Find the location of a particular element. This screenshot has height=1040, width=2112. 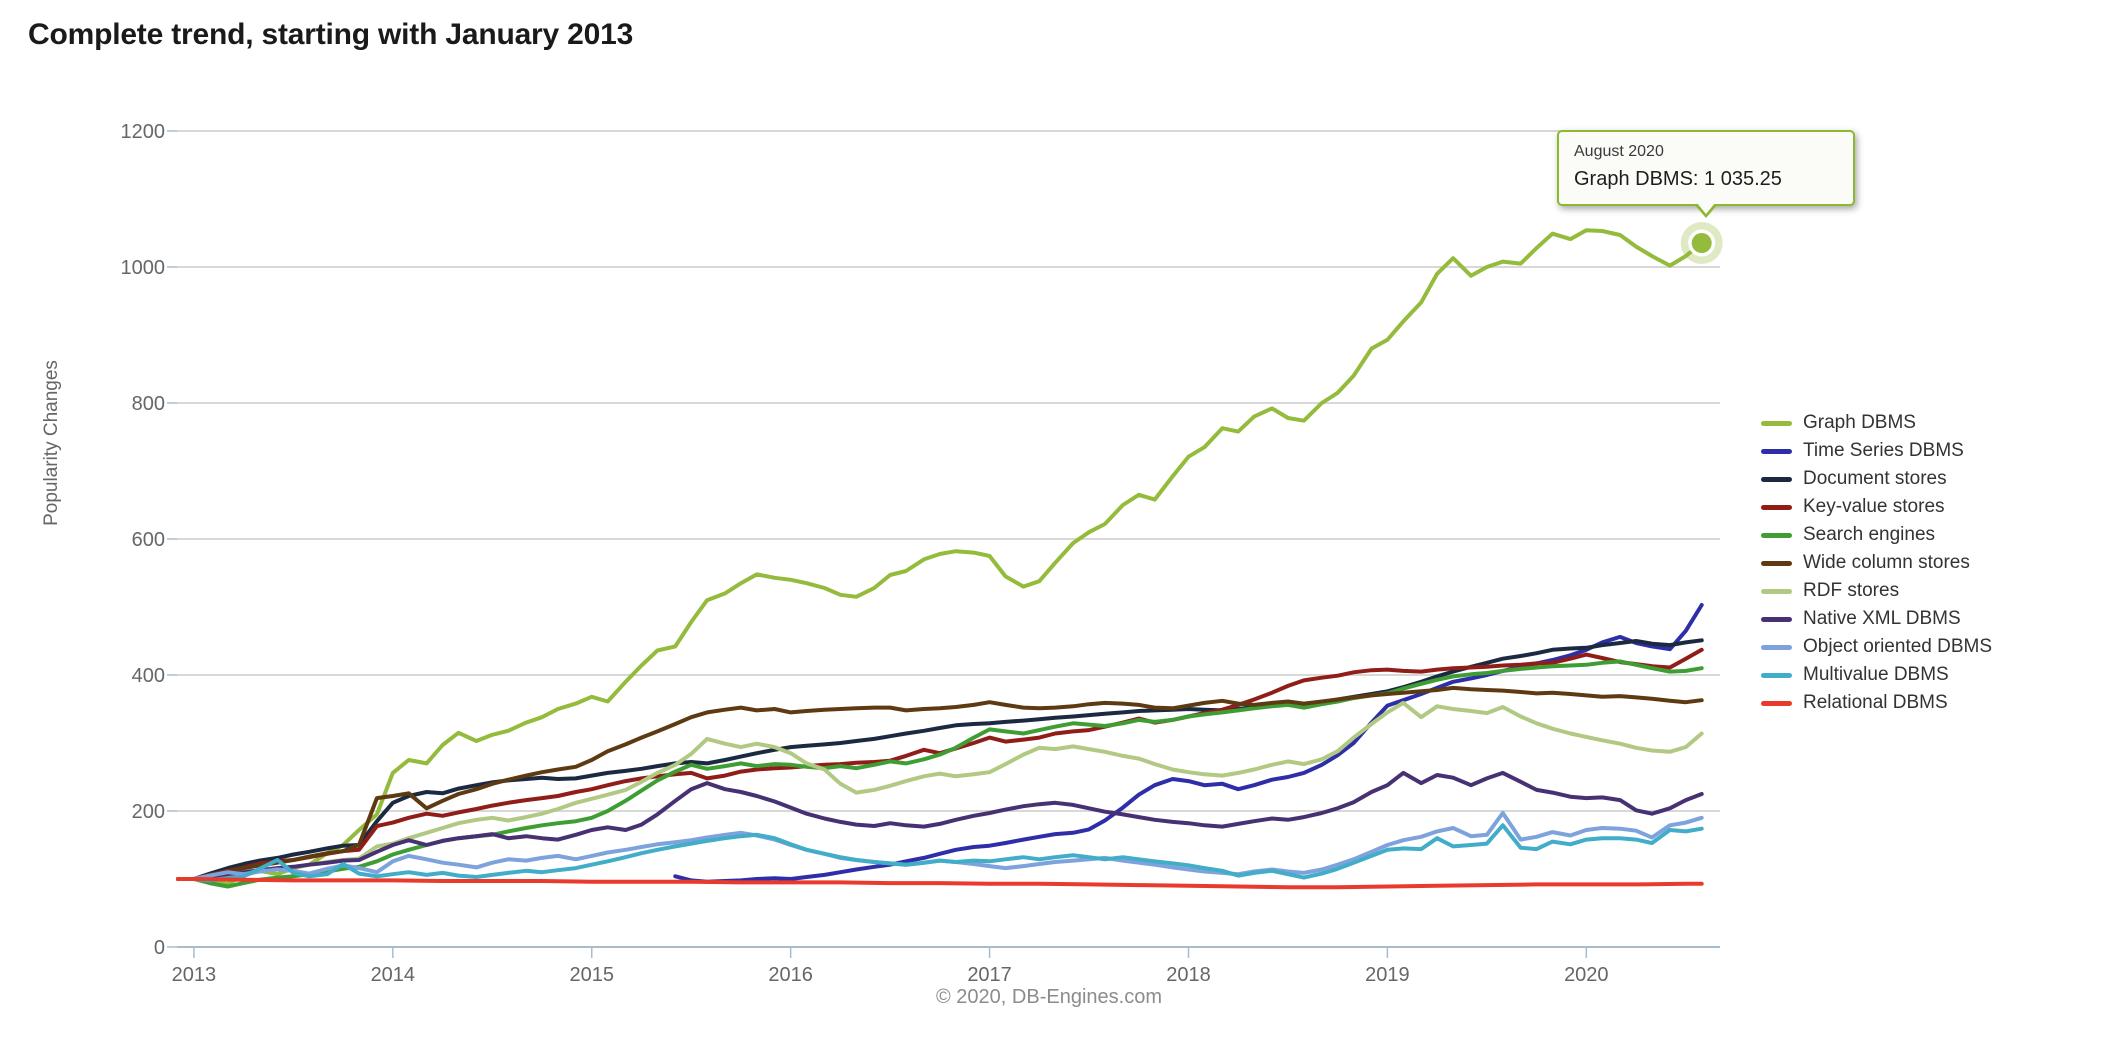

legend-item-object-oriented-dbms: Object oriented DBMS is located at coordinates (1876, 647).